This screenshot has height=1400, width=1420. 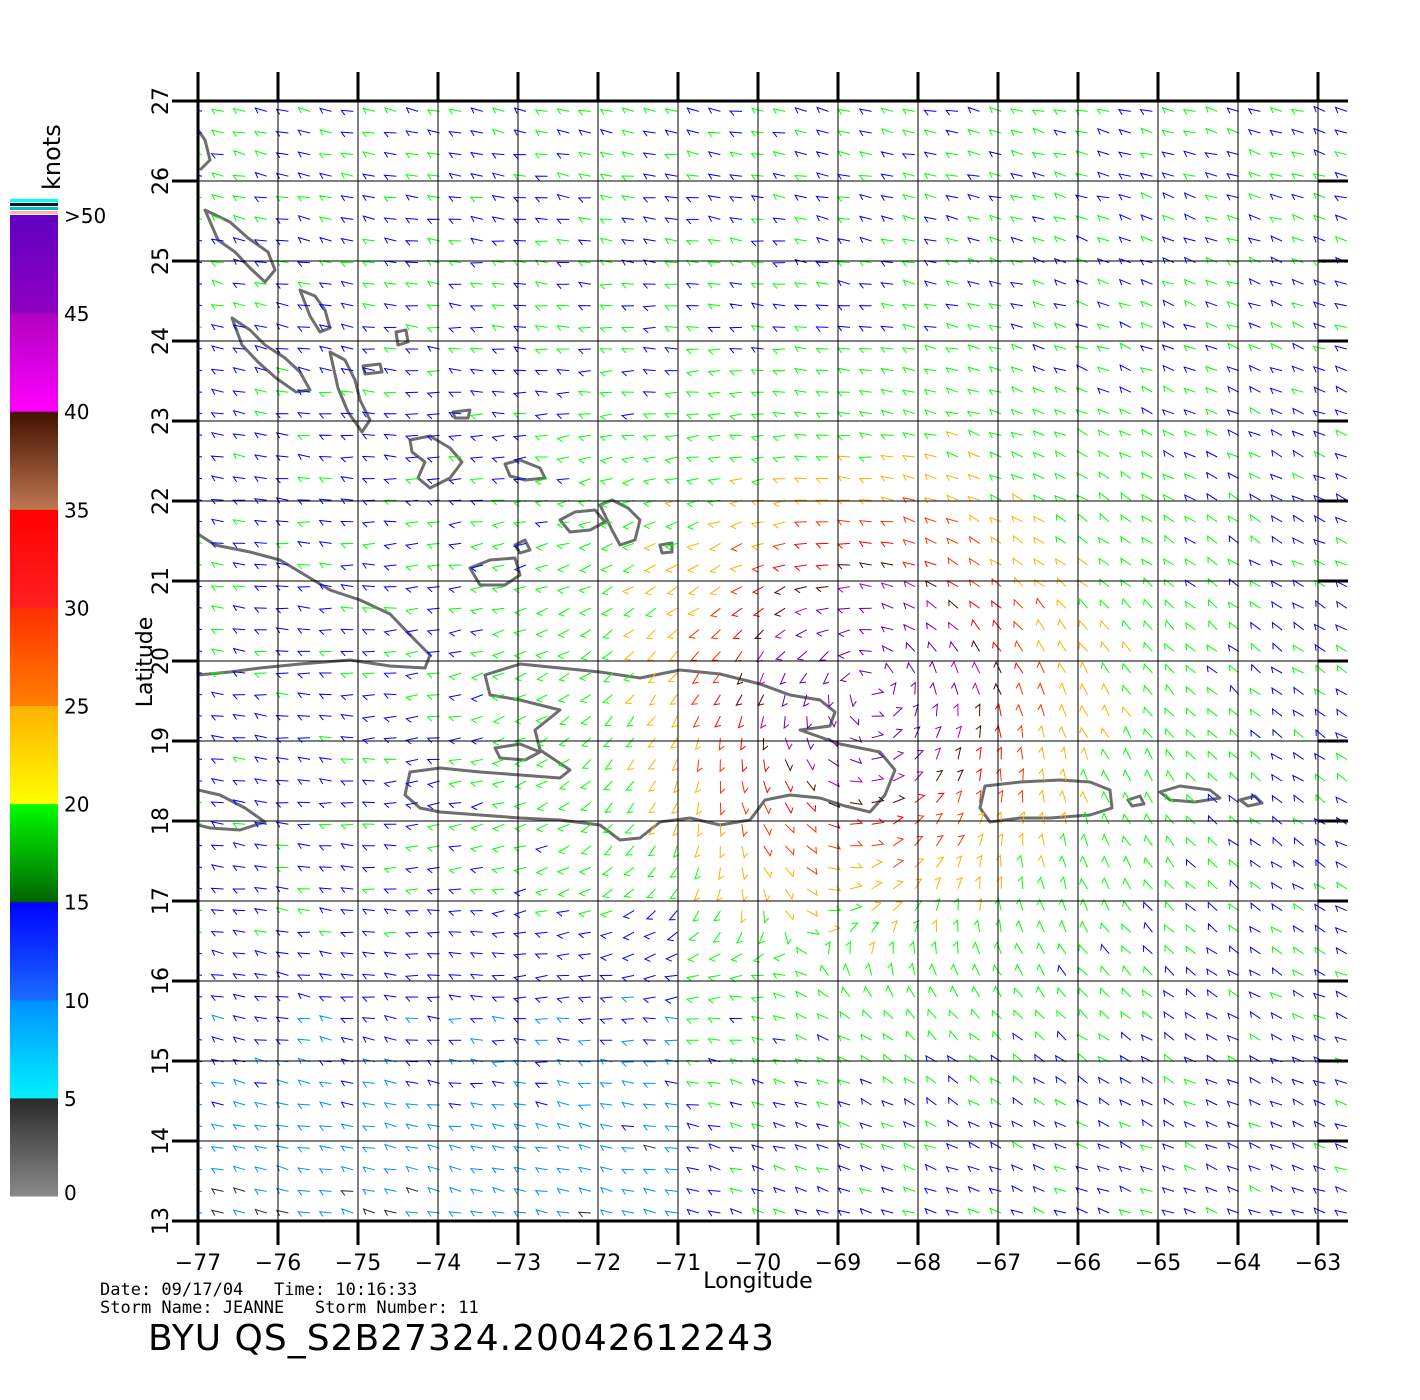 What do you see at coordinates (678, 1263) in the screenshot?
I see `lon-tick-label: −71` at bounding box center [678, 1263].